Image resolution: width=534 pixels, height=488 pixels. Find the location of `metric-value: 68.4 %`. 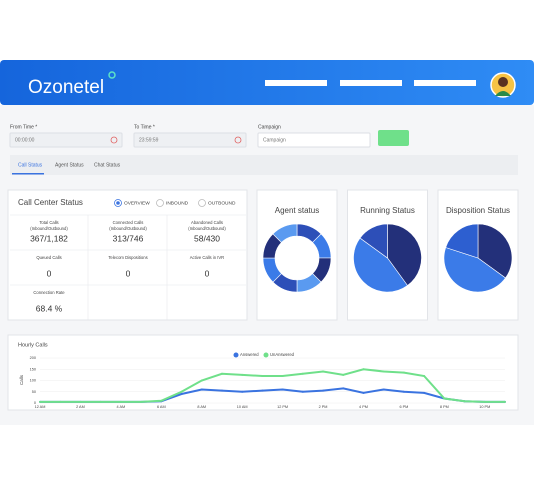

metric-value: 68.4 % is located at coordinates (49, 308).